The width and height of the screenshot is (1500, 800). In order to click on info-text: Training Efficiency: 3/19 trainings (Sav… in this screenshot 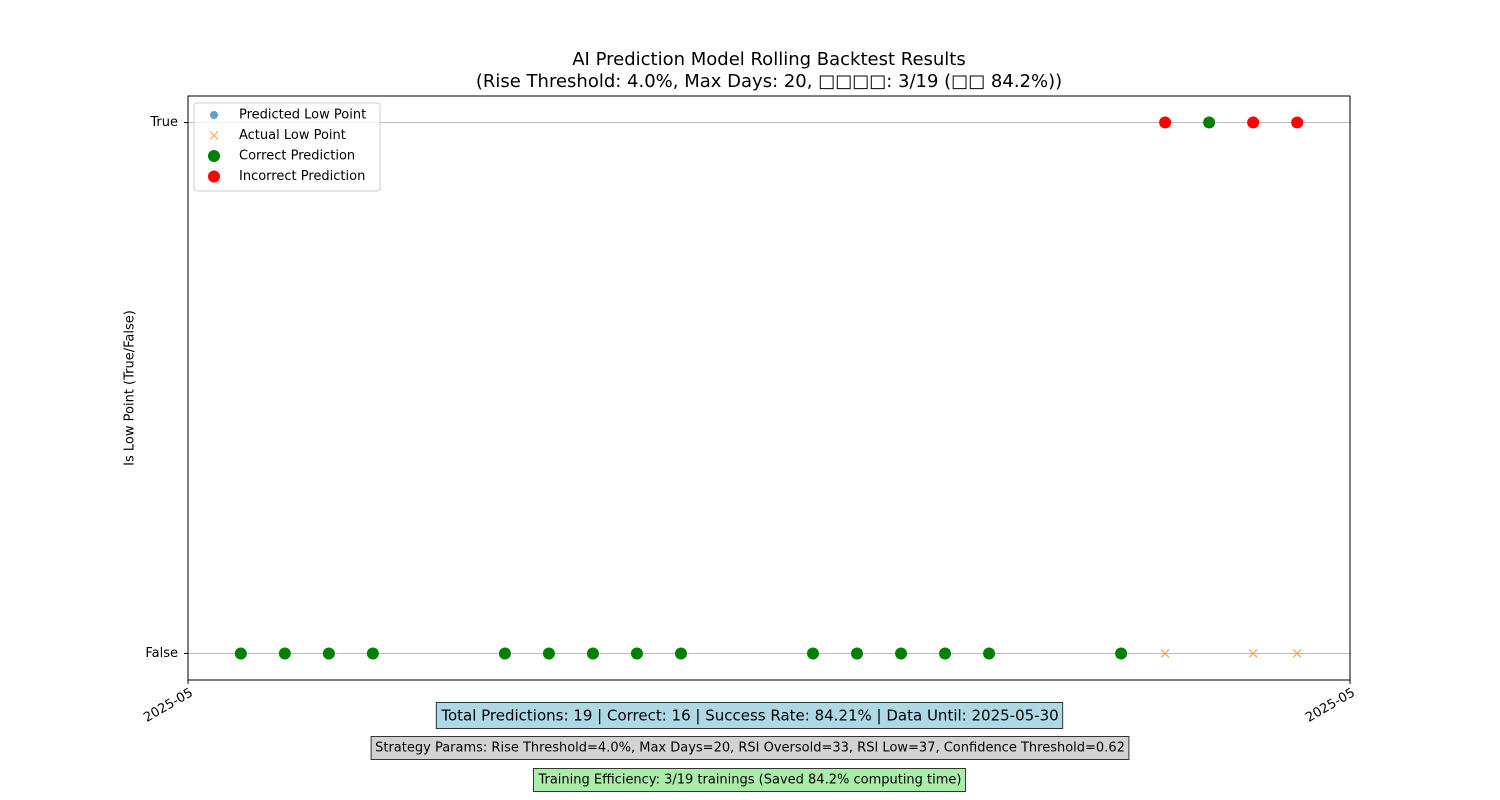, I will do `click(749, 780)`.